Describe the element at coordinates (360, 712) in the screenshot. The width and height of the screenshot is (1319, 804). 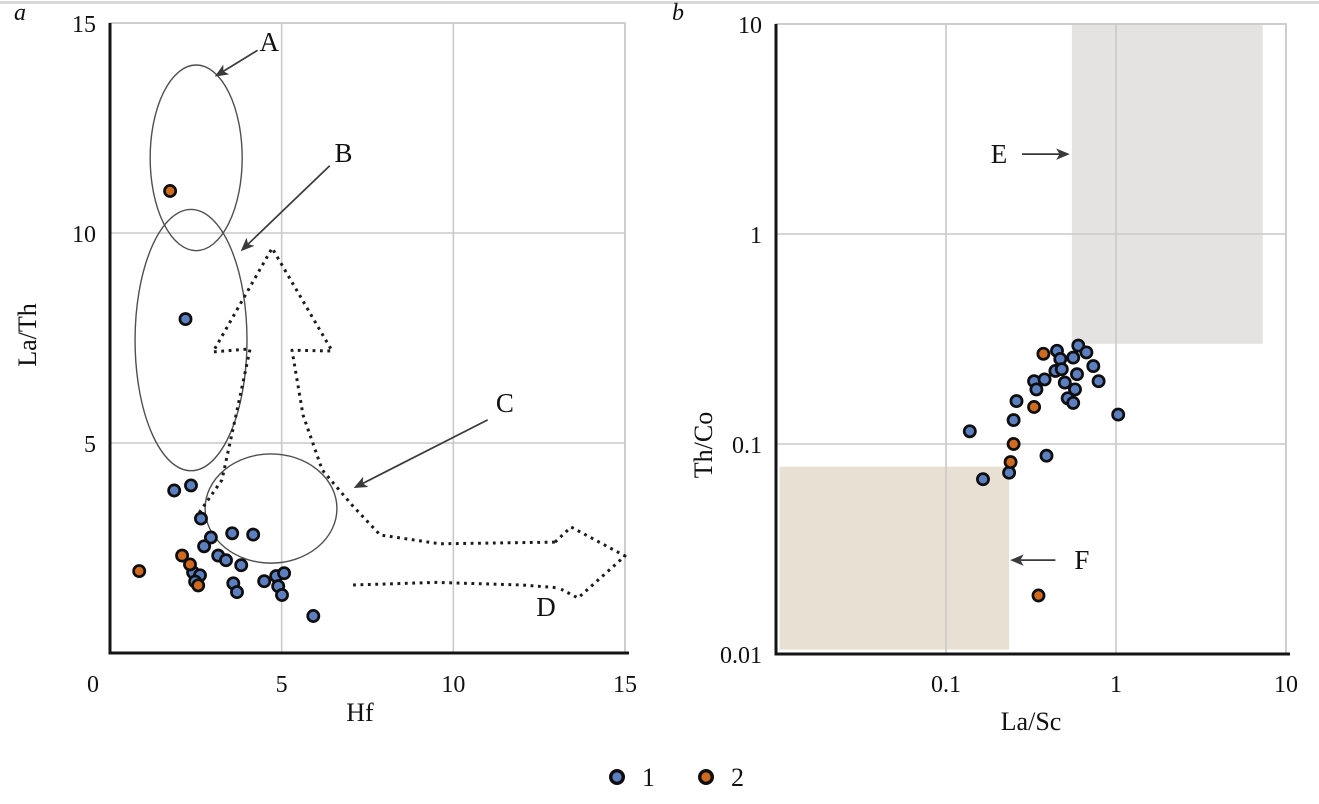
I see `panel-a-x-axis-title: Hf` at that location.